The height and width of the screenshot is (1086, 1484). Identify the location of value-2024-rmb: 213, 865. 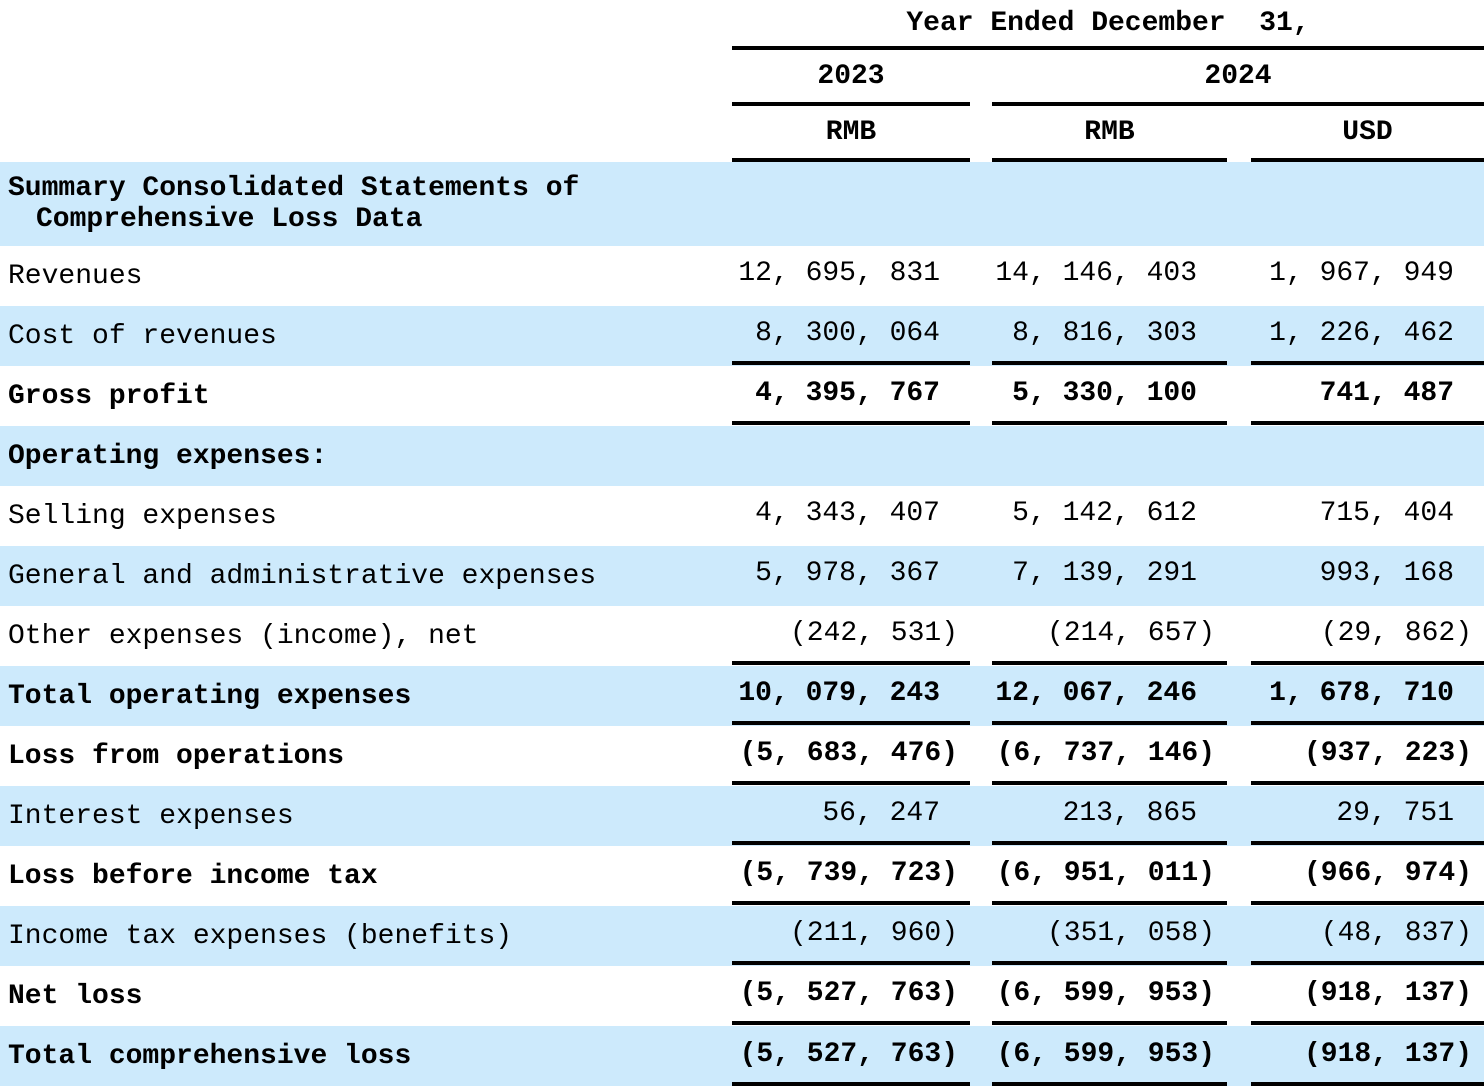
(1098, 816).